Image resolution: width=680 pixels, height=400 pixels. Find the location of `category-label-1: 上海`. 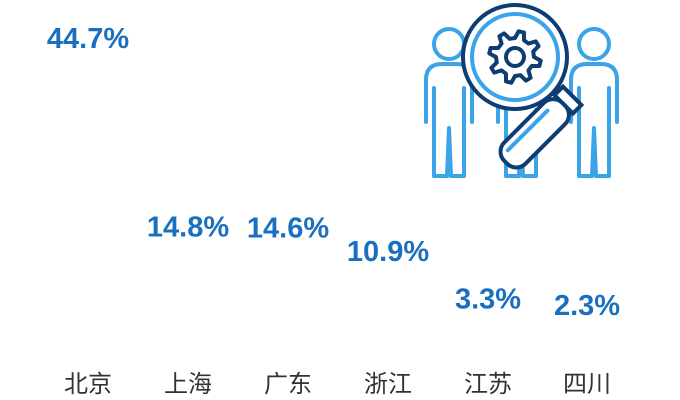

category-label-1: 上海 is located at coordinates (188, 384).